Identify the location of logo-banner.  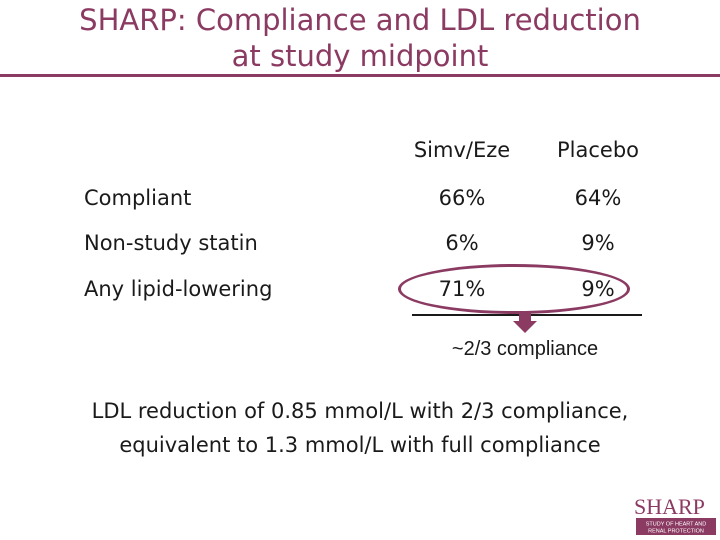
(676, 526).